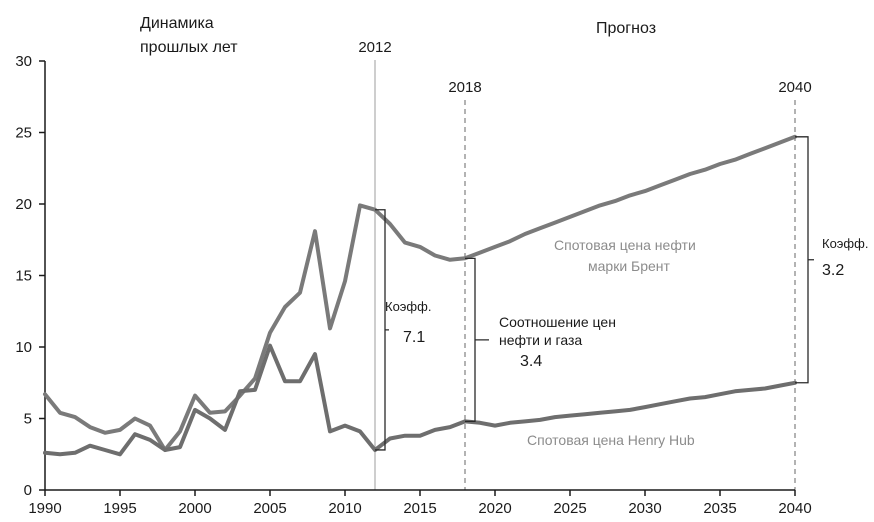 The width and height of the screenshot is (874, 522). I want to click on bracket-2012, so click(382, 330).